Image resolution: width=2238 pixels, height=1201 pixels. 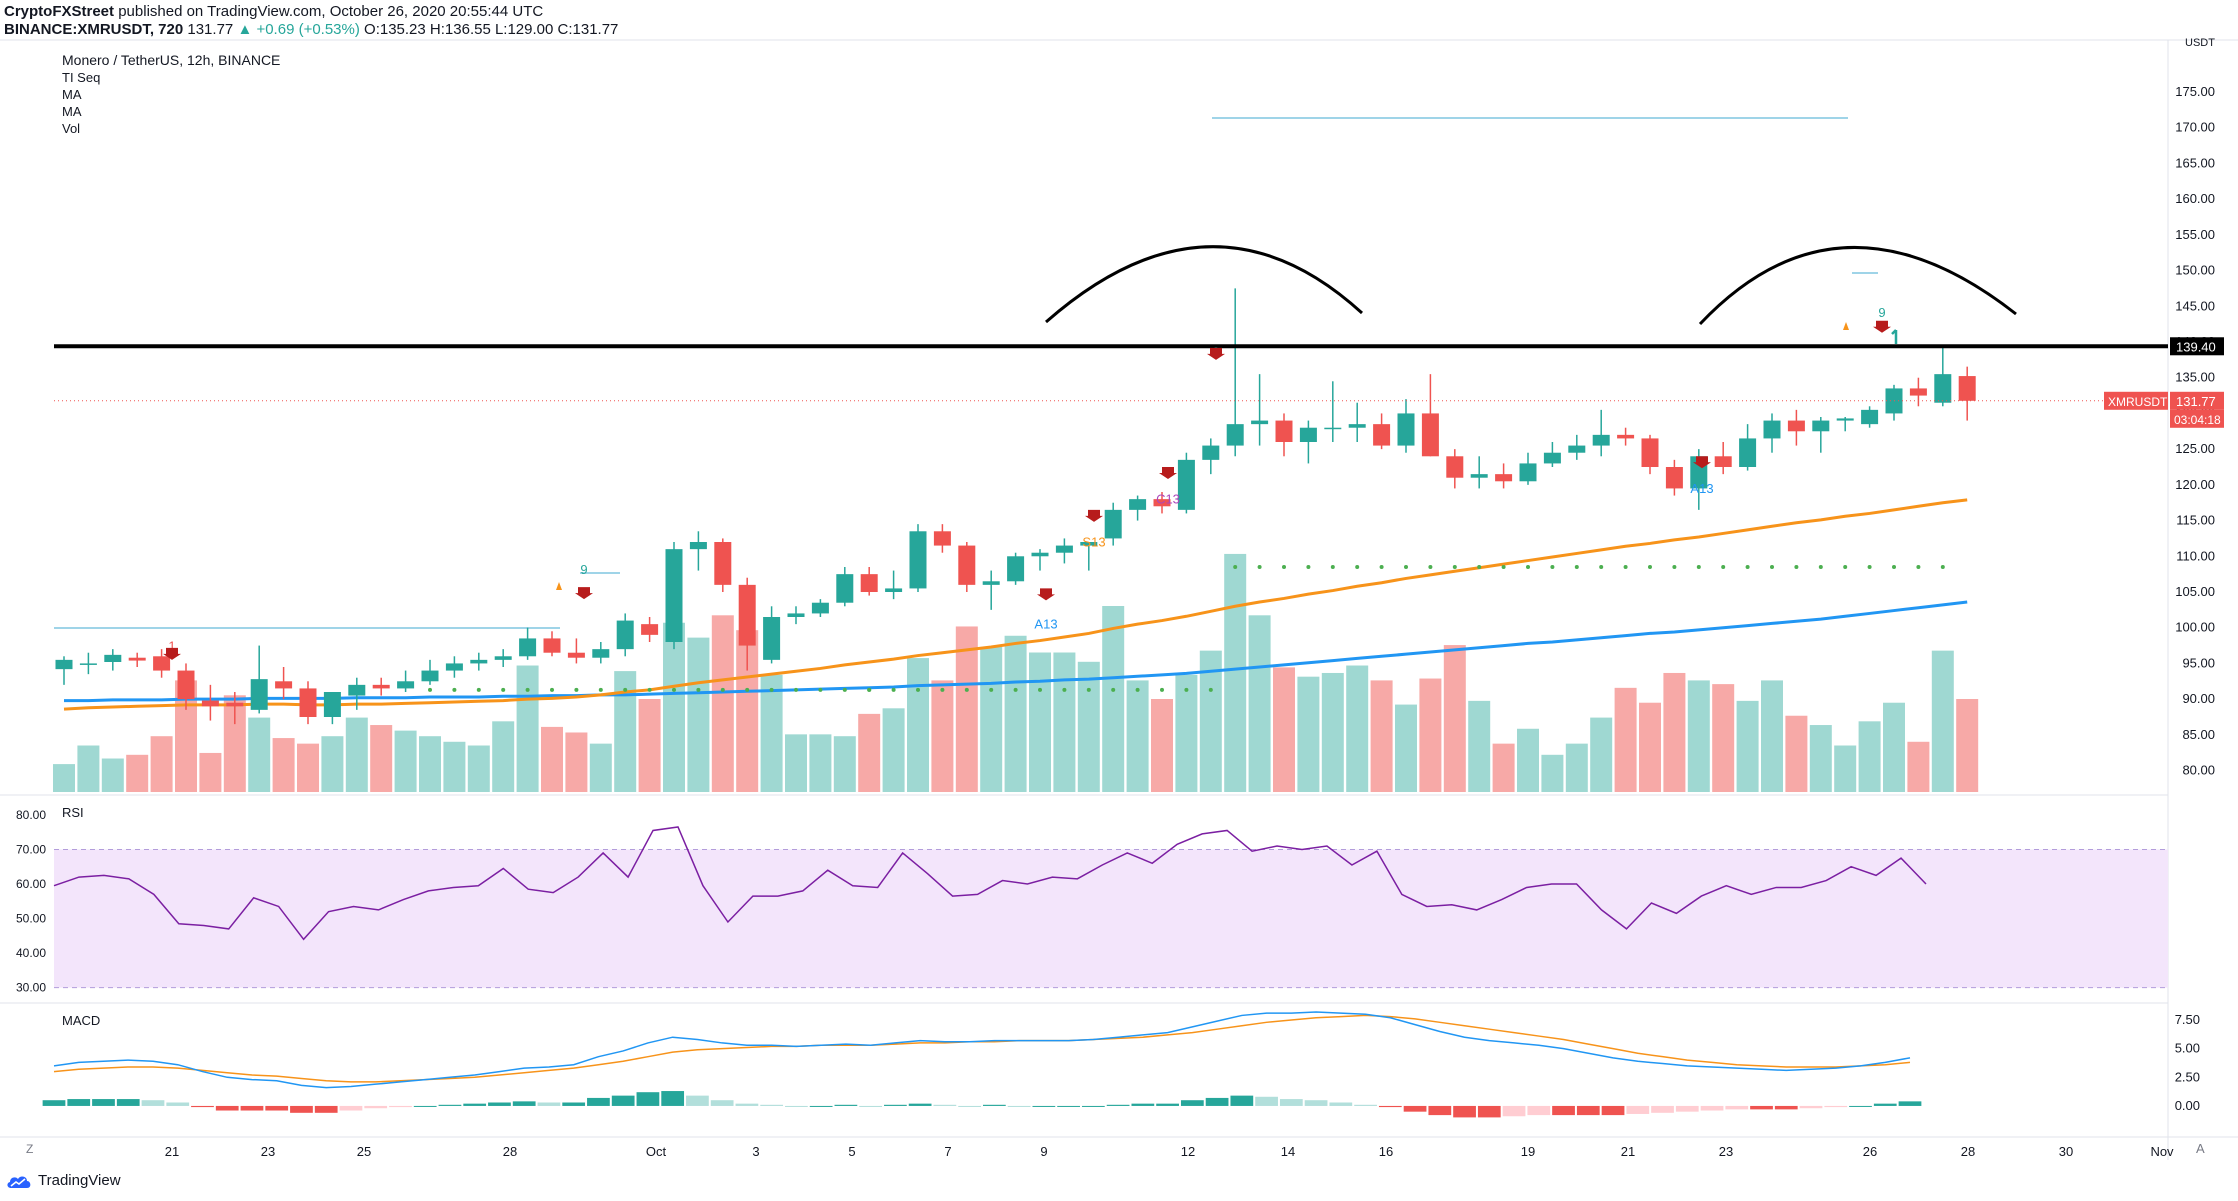 What do you see at coordinates (1204, 284) in the screenshot?
I see `arc-left` at bounding box center [1204, 284].